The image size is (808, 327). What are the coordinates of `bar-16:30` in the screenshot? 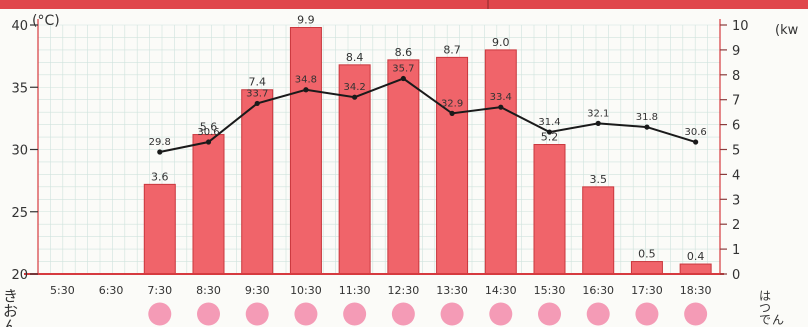 It's located at (598, 230).